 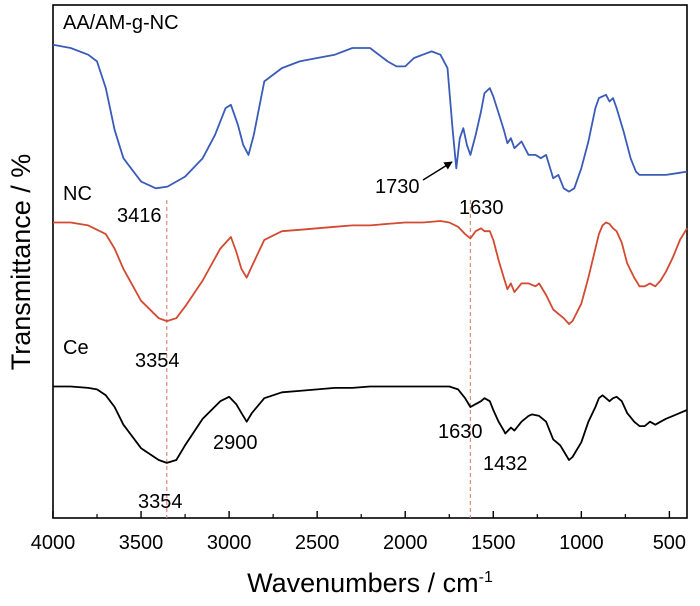 I want to click on x-axis-ticks: 4000 3500 3000 2500 2000 1500 1000 500, so click(x=358, y=532).